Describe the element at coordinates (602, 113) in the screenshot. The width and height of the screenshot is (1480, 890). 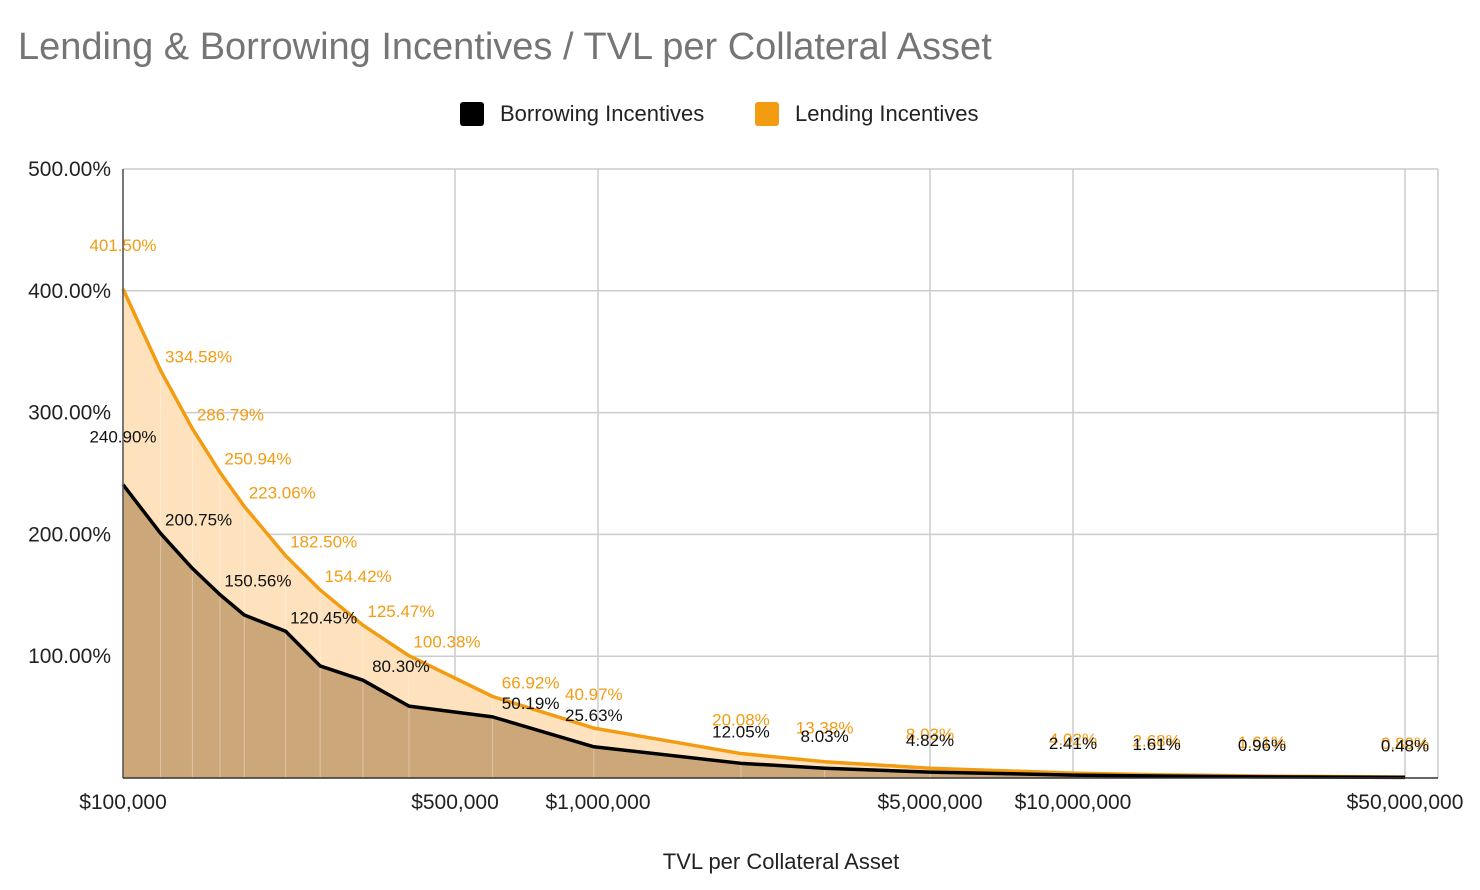
I see `legend-label: Borrowing Incentives` at that location.